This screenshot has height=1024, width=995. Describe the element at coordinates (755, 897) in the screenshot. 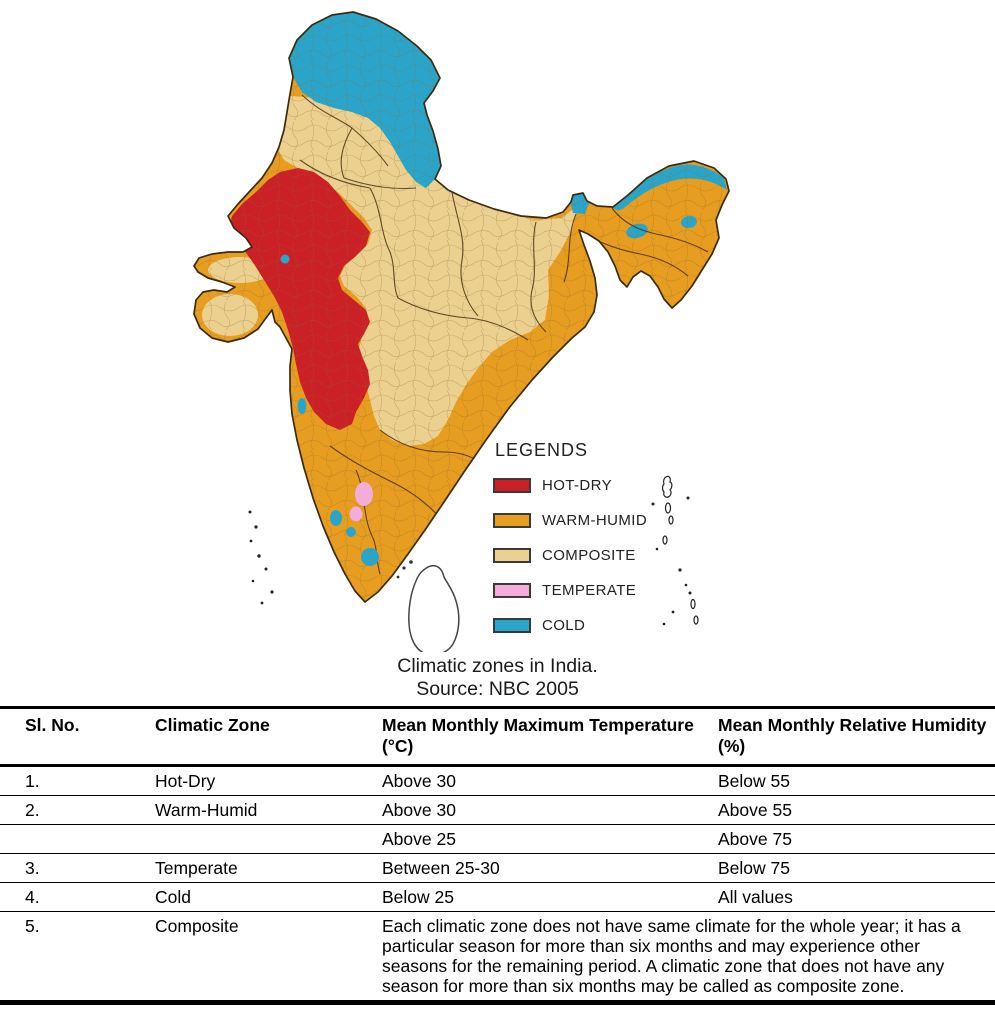

I see `cell-hum: All values` at that location.